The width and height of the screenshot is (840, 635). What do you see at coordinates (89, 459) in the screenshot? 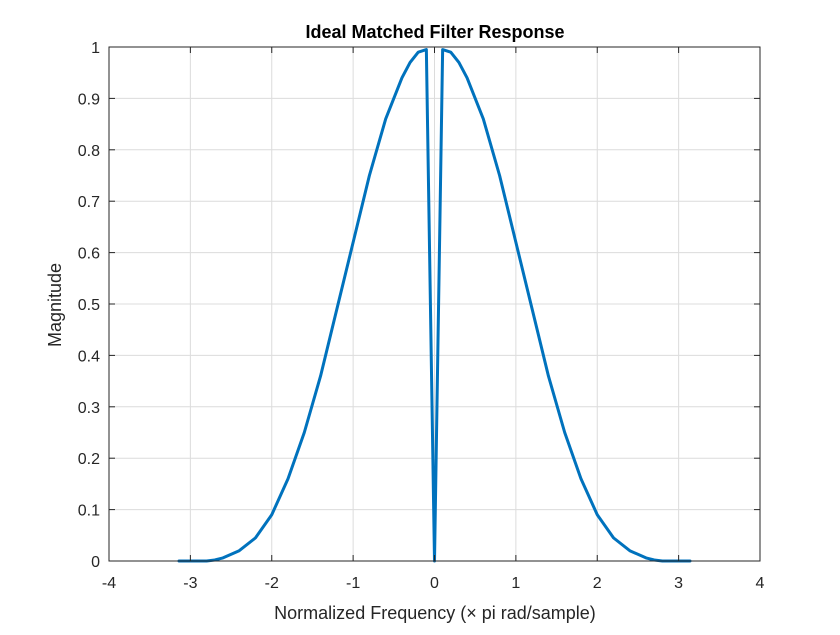
I see `y-tick-label: 0.2` at bounding box center [89, 459].